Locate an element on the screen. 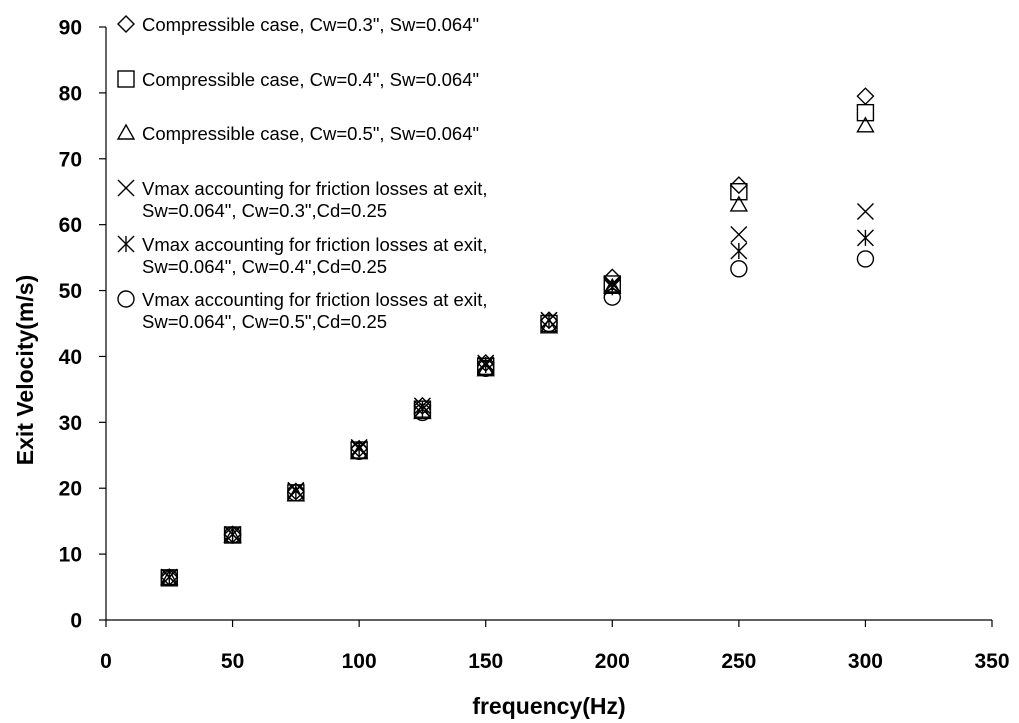 The image size is (1019, 723). legend-label: Sw=0.064", Cw=0.3",Cd=0.25 is located at coordinates (264, 210).